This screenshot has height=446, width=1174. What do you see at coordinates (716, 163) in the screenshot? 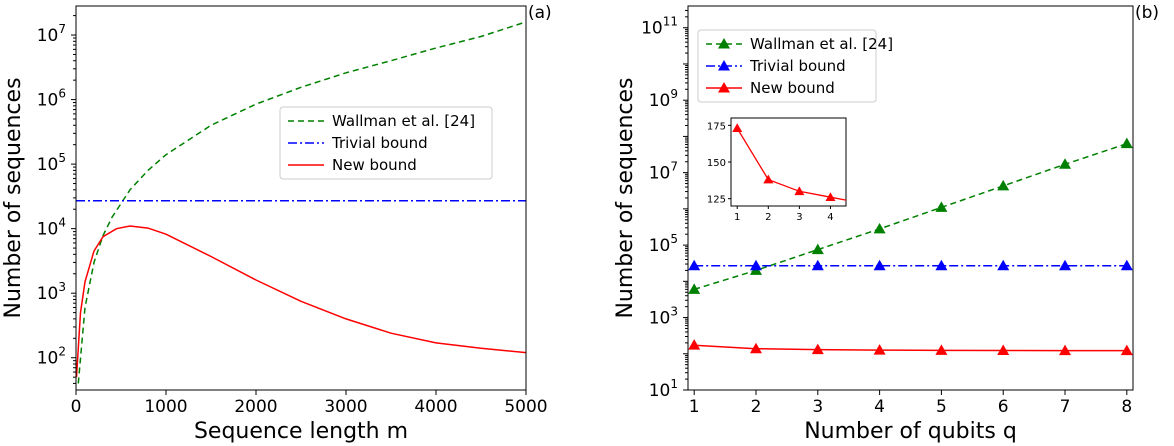
I see `inset-y-tick-label: 150` at bounding box center [716, 163].